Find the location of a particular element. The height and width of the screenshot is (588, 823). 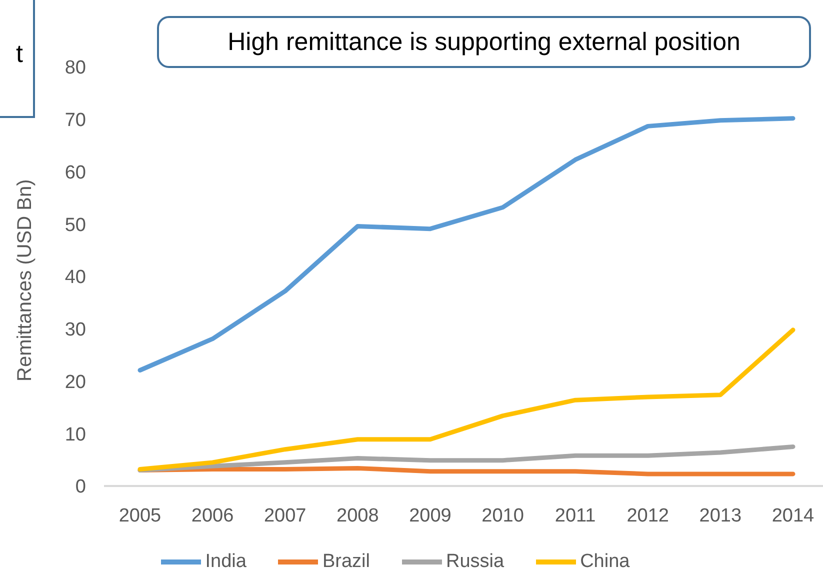

x-tick-label: 2012 is located at coordinates (648, 515).